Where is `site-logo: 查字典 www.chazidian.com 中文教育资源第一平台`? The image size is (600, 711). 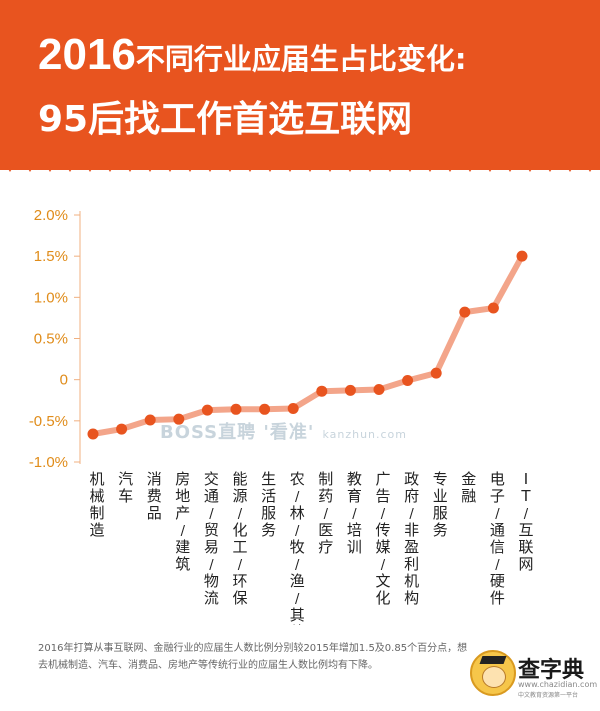 site-logo: 查字典 www.chazidian.com 中文教育资源第一平台 is located at coordinates (533, 675).